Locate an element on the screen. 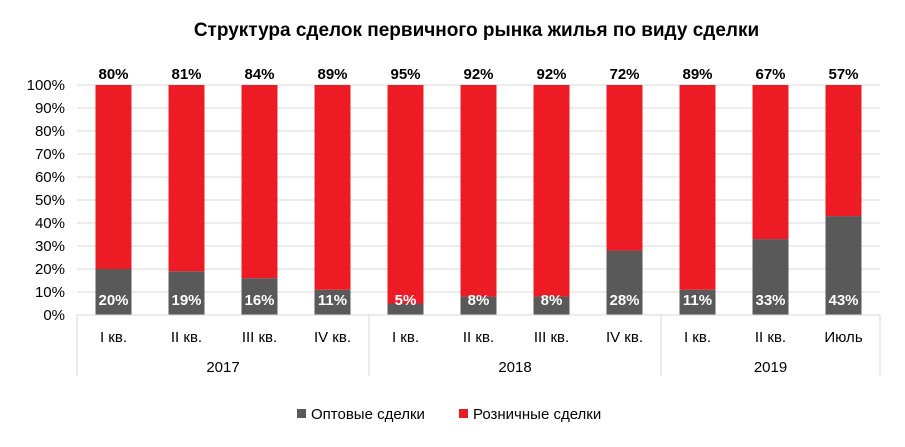 Image resolution: width=905 pixels, height=447 pixels. legend-label: Оптовые сделки is located at coordinates (368, 414).